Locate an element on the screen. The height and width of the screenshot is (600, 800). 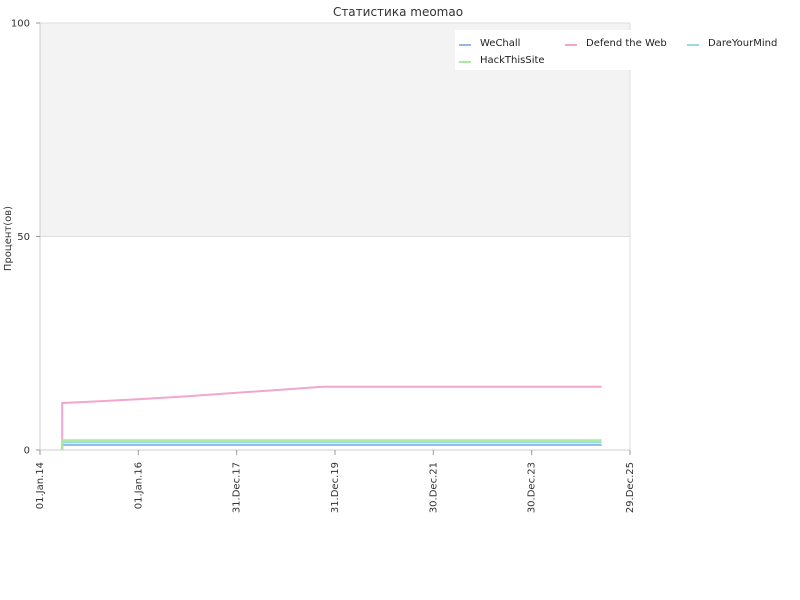
y-axis-label: Процент(ов) is located at coordinates (8, 238).